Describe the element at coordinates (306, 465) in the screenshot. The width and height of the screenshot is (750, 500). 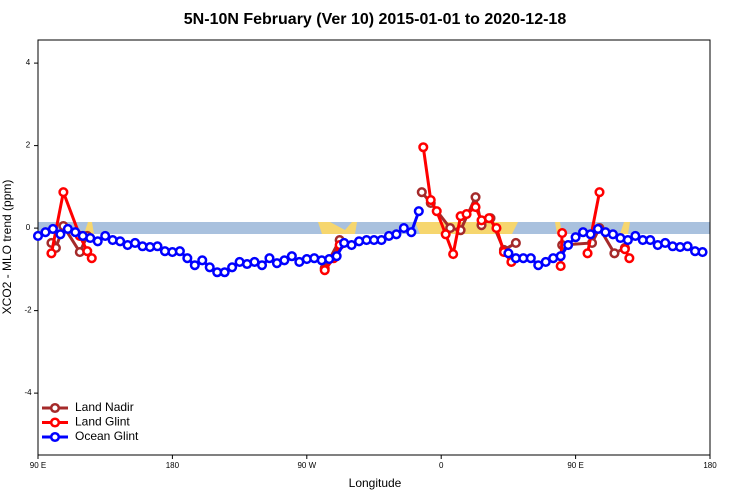
I see `x-tick-label: 90 W` at that location.